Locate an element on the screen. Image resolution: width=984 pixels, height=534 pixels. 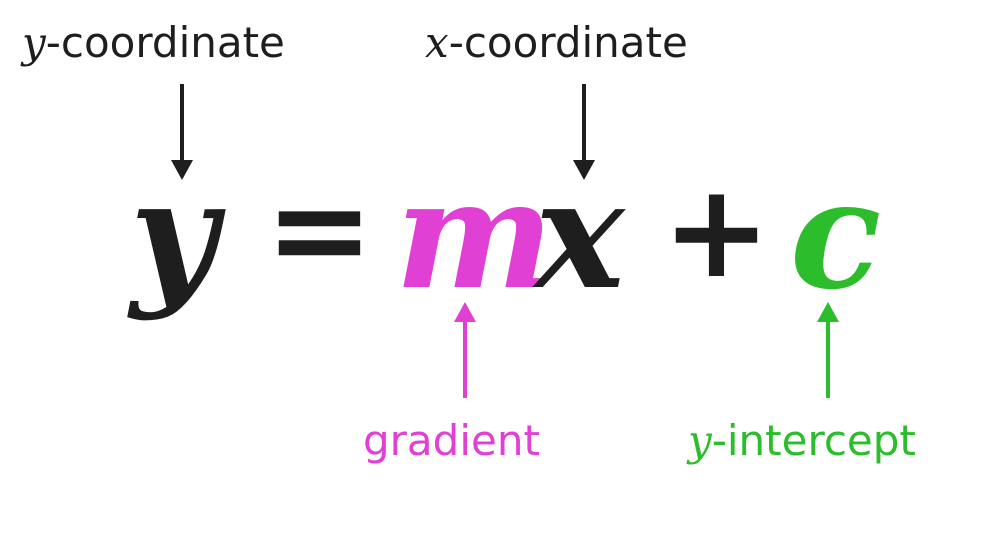
y-intercept-label: y-intercept is located at coordinates (802, 441).